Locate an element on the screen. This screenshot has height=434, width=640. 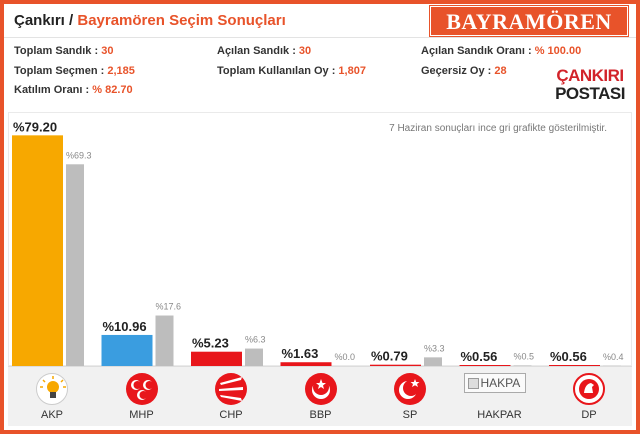
party-mhp: MHP is located at coordinates (142, 397).